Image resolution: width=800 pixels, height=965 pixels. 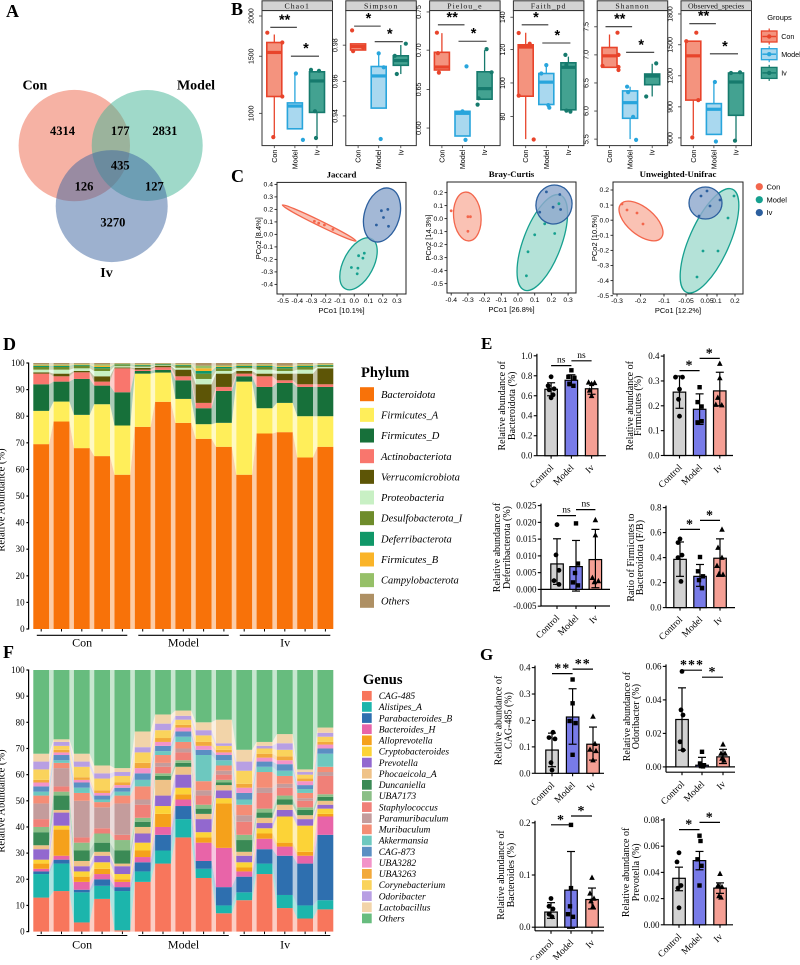 What do you see at coordinates (437, 258) in the screenshot?
I see `svg-text: -0.3` at bounding box center [437, 258].